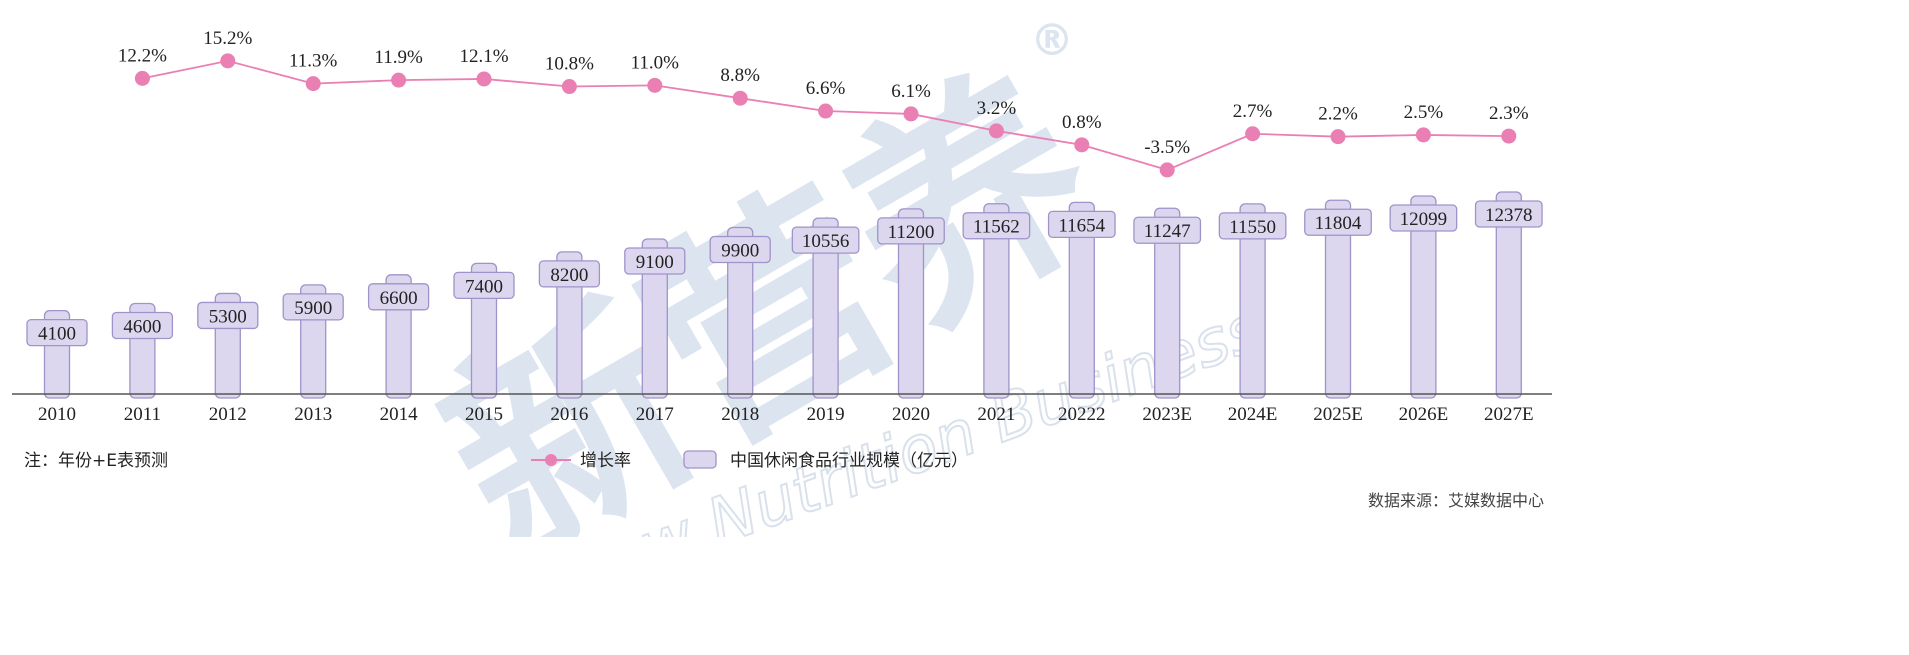 The image size is (1909, 655). I want to click on growth-rate-label: 2.2%, so click(1338, 114).